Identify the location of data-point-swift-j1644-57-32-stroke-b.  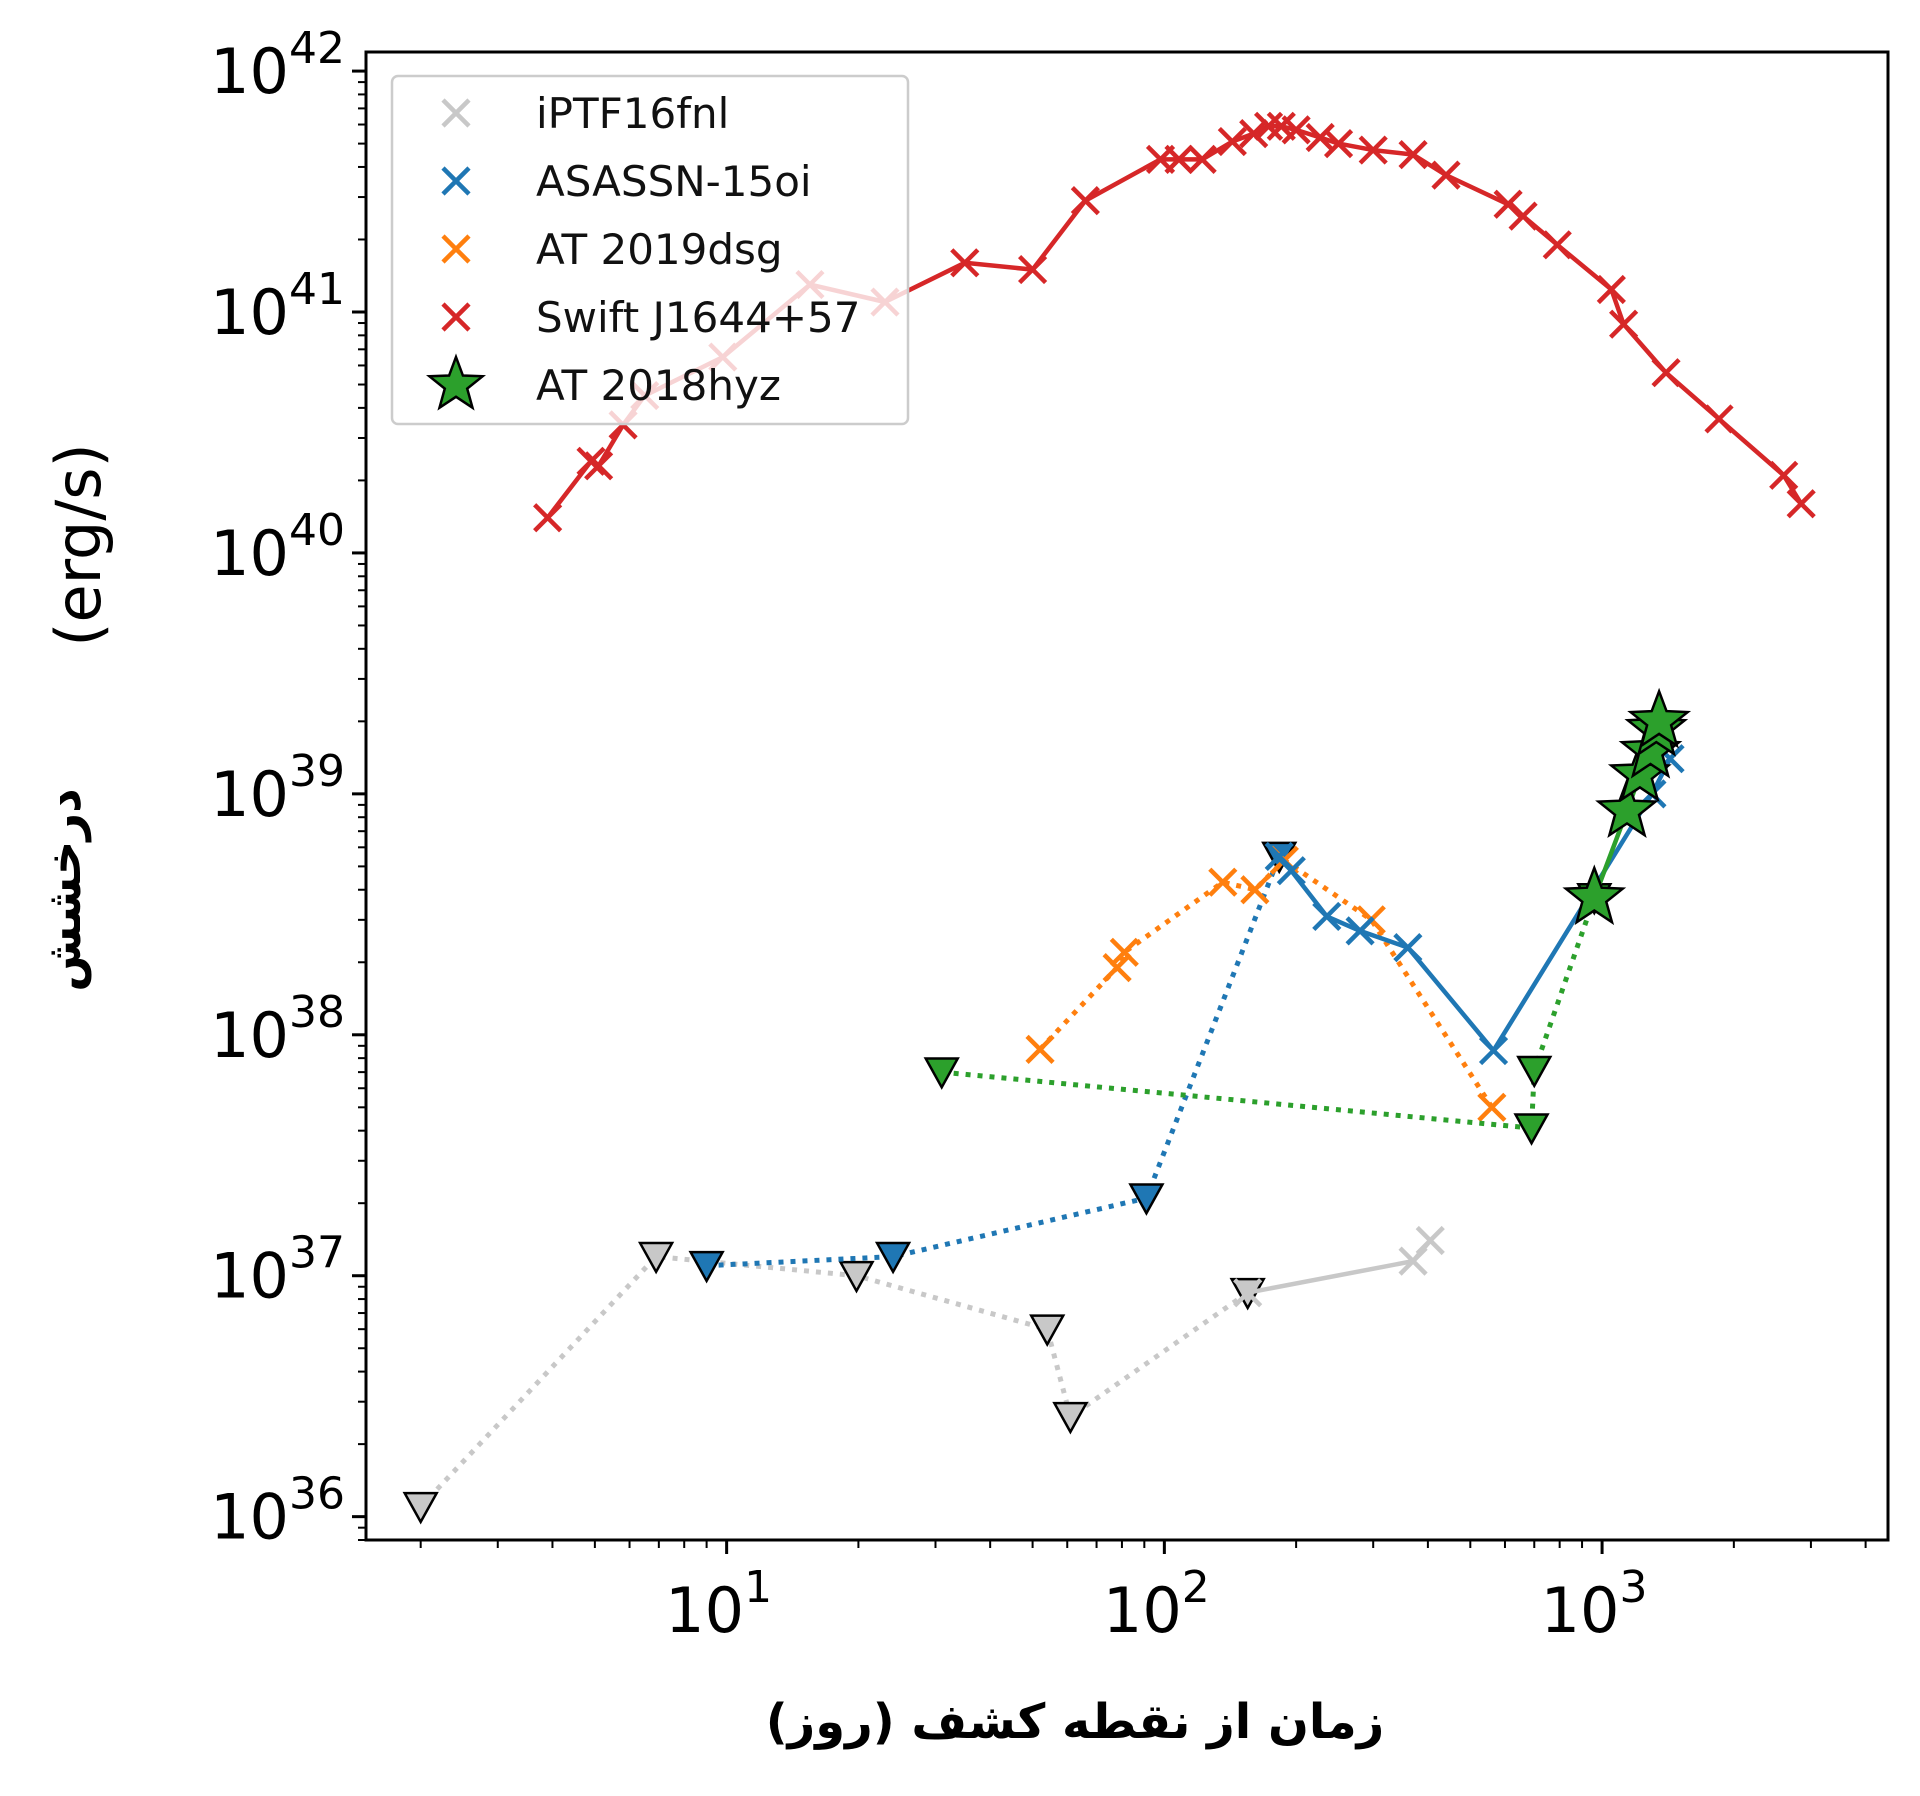
(1801, 504).